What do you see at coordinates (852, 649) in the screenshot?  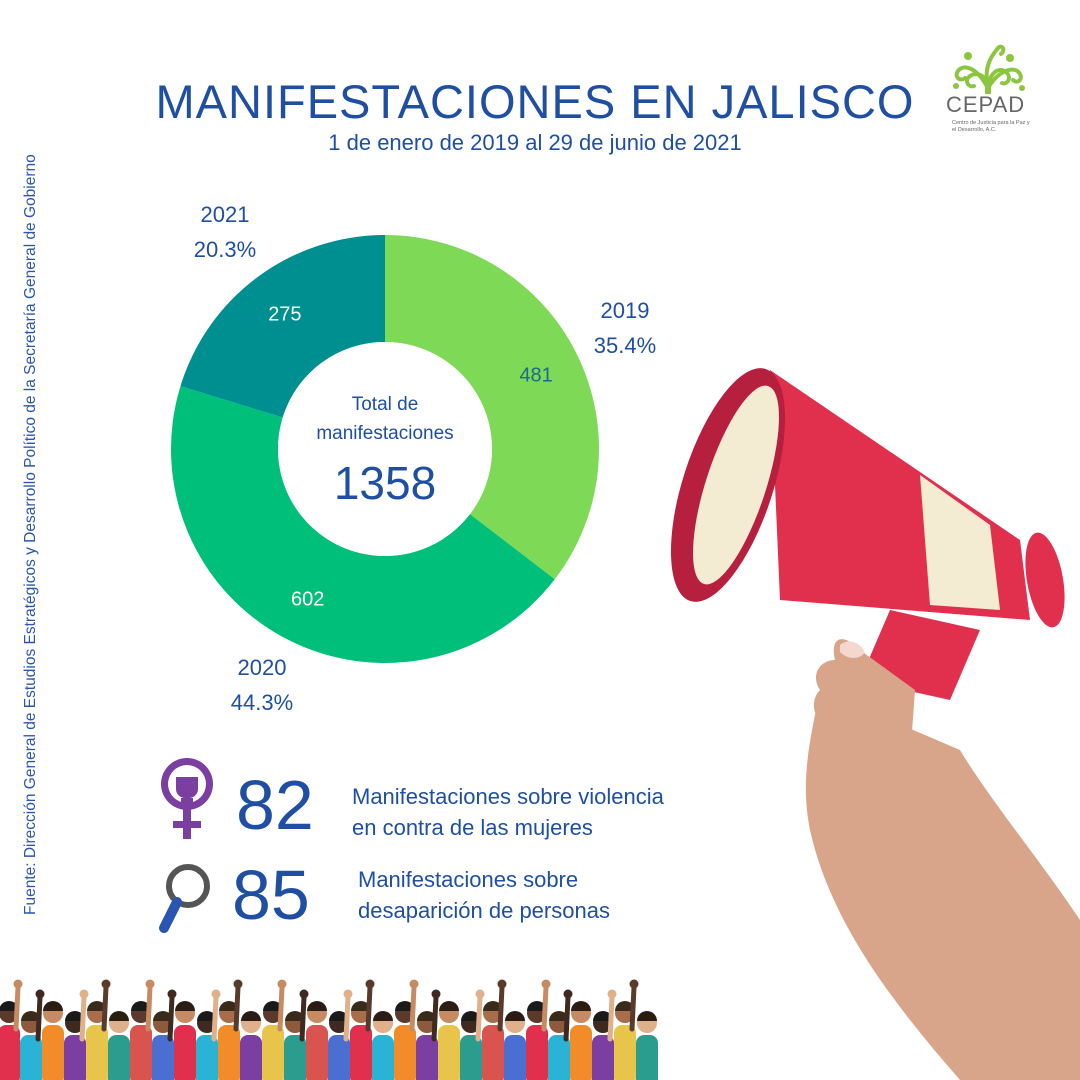 I see `thumb-nail` at bounding box center [852, 649].